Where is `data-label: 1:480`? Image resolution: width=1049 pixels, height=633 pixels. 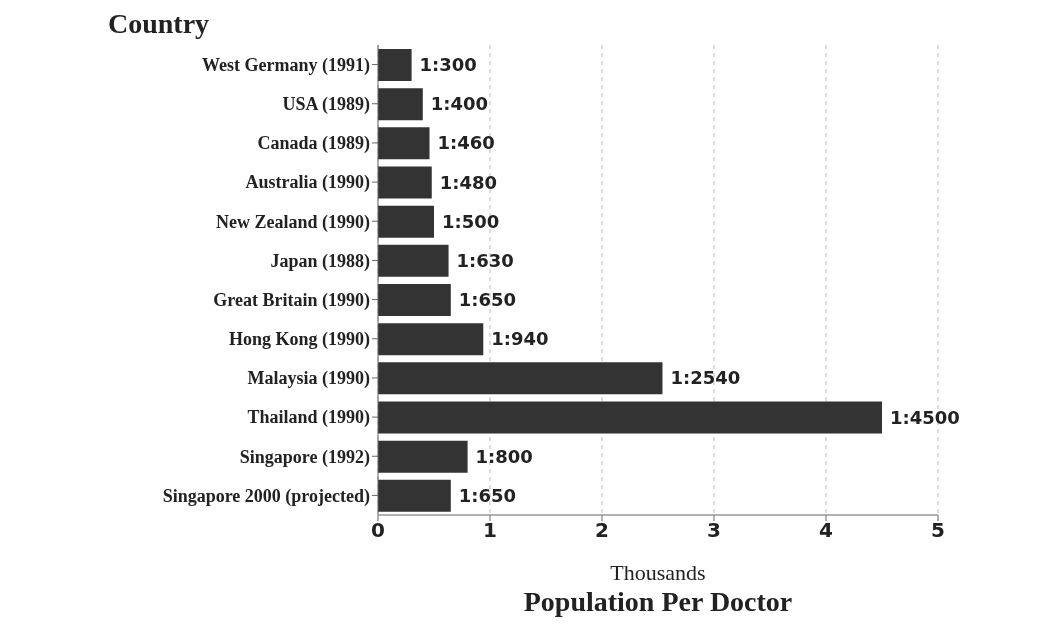 data-label: 1:480 is located at coordinates (468, 182).